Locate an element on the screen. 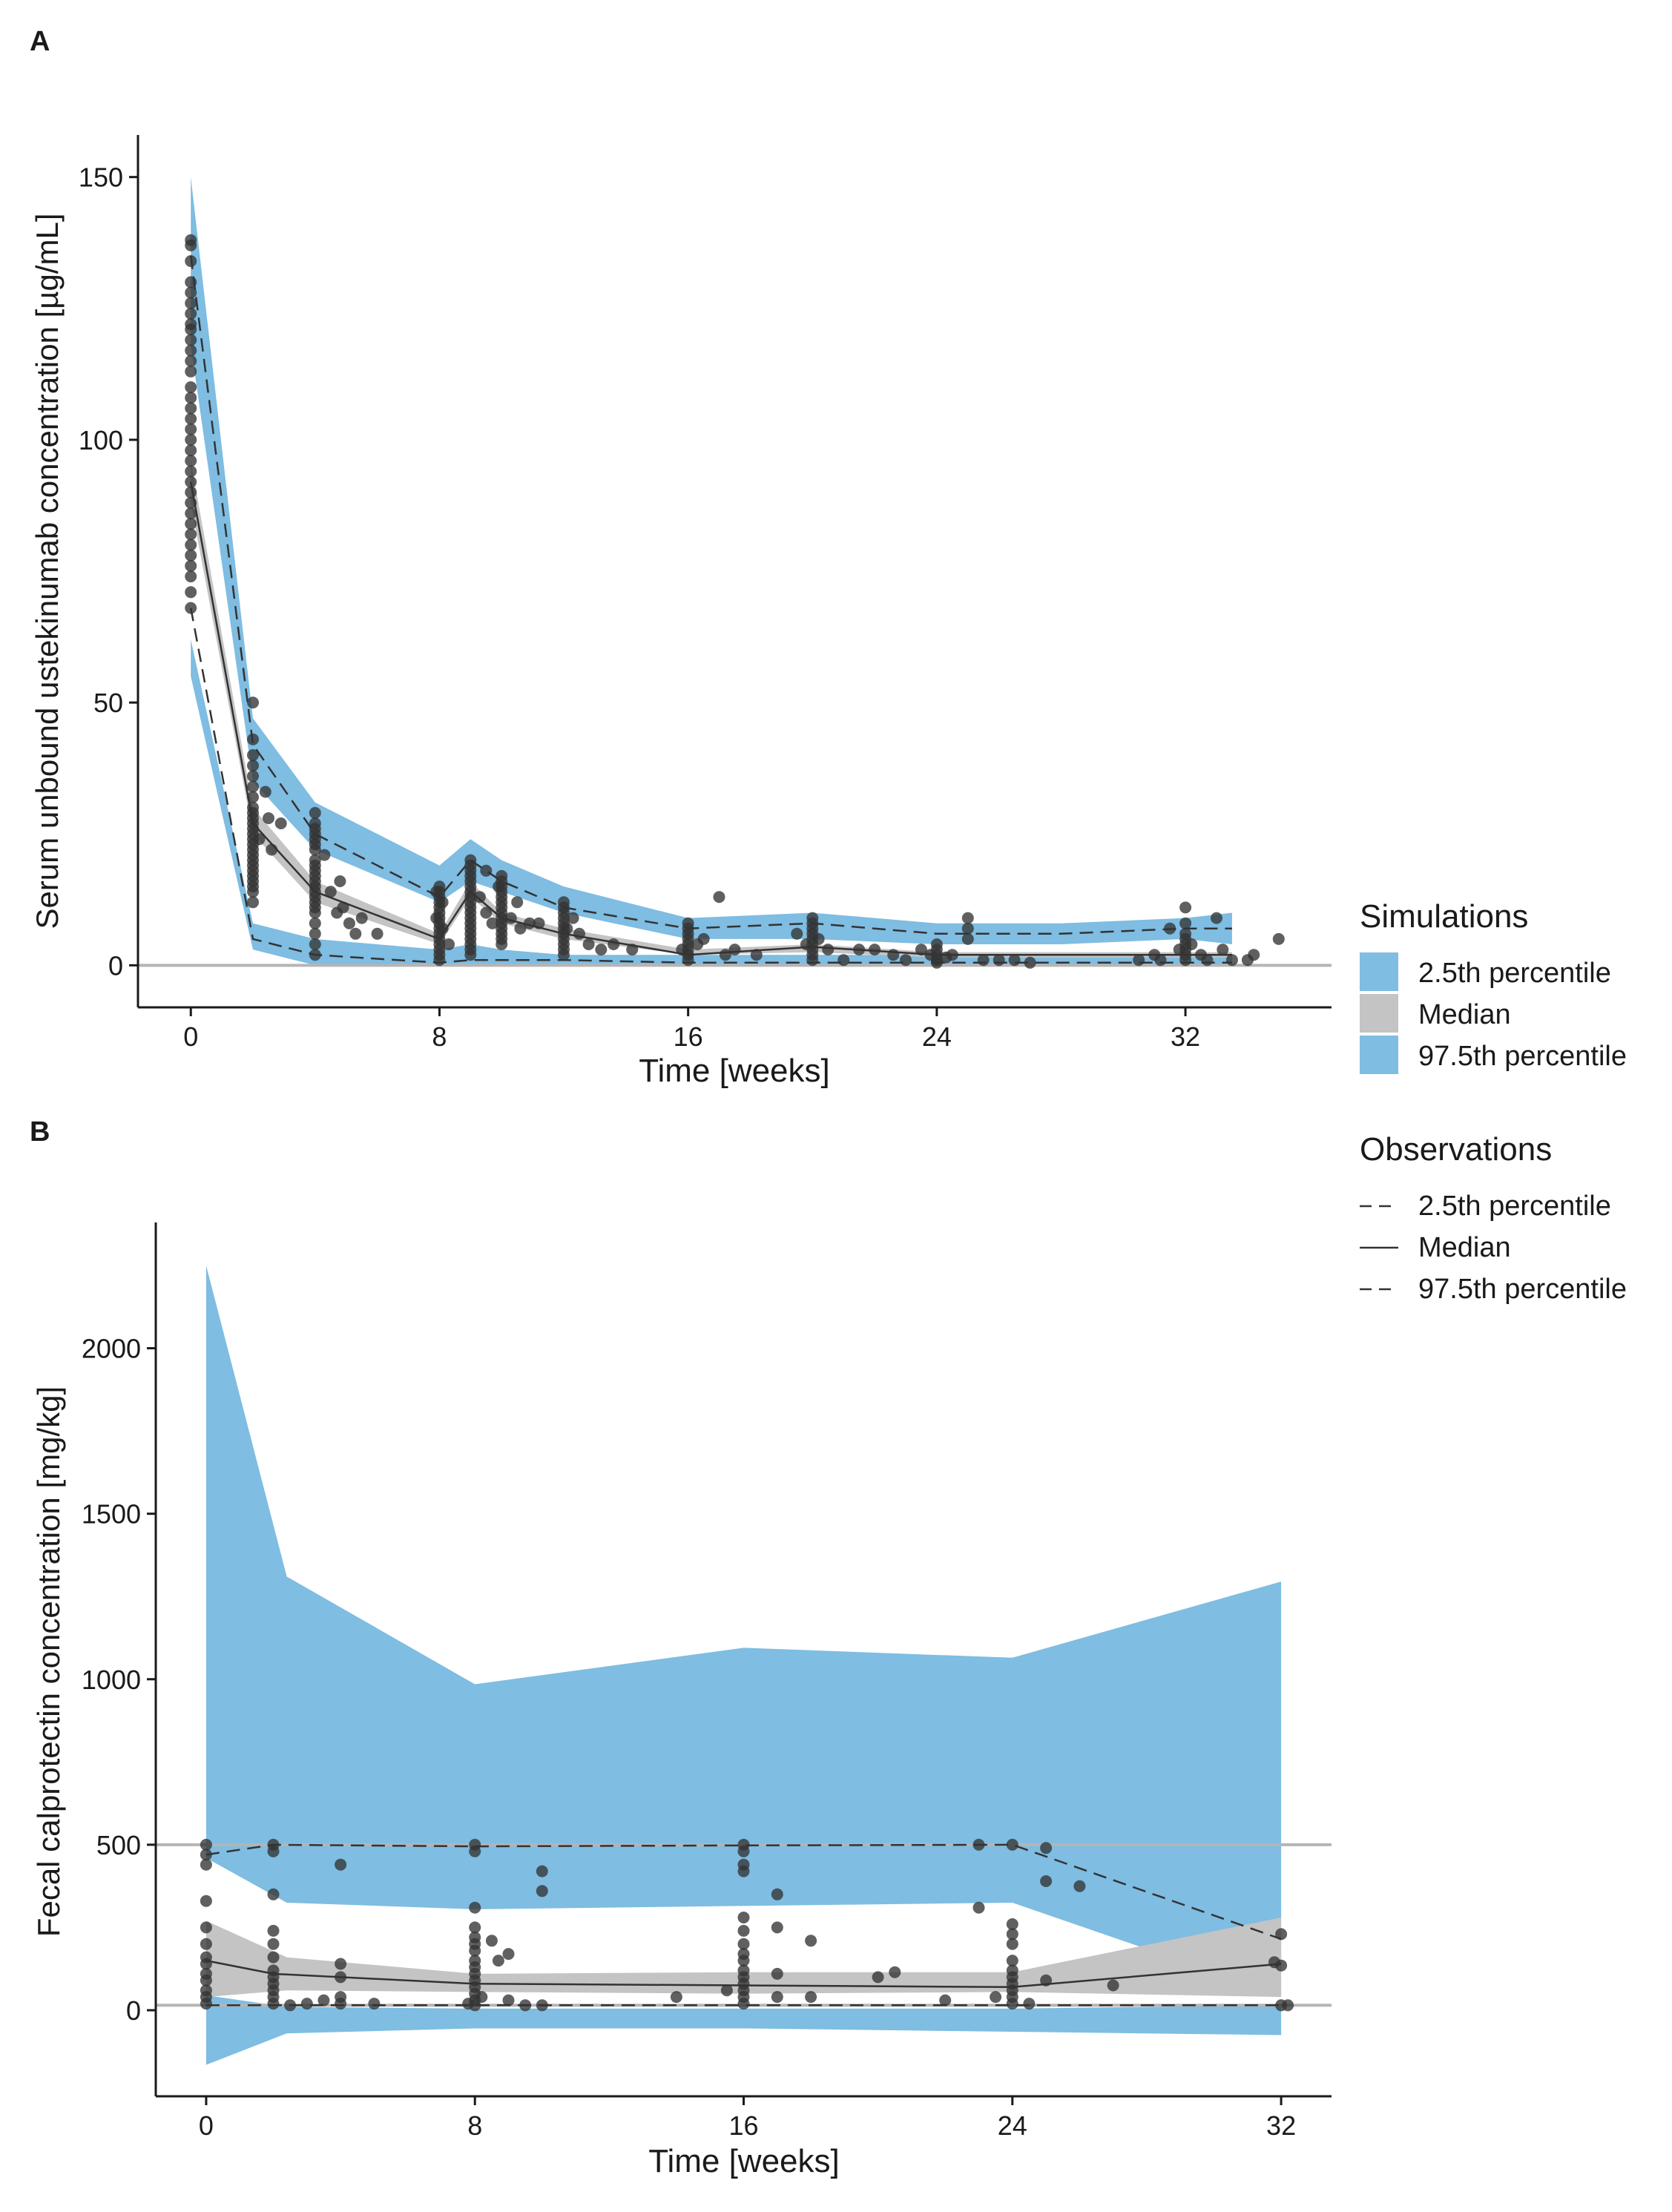  panel-b-y-tick-label: 1500 is located at coordinates (111, 1515).